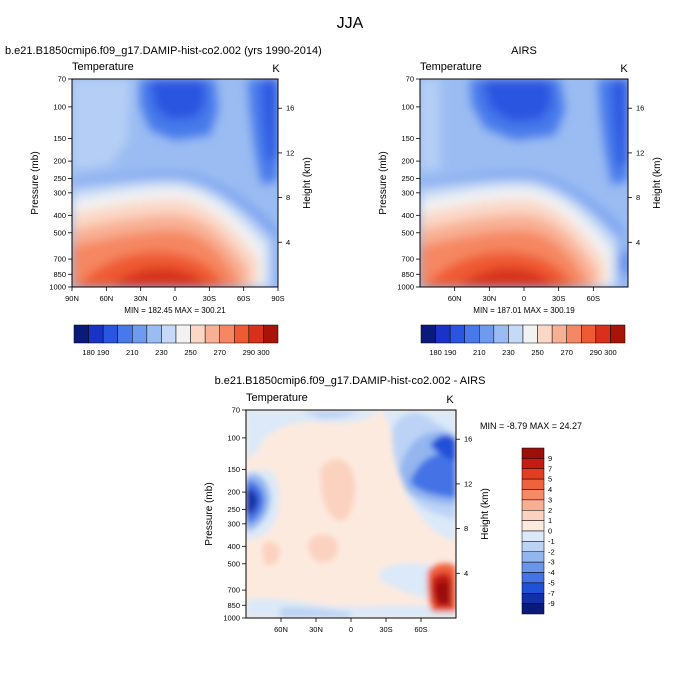  I want to click on panel-model-variable: Temperature, so click(103, 67).